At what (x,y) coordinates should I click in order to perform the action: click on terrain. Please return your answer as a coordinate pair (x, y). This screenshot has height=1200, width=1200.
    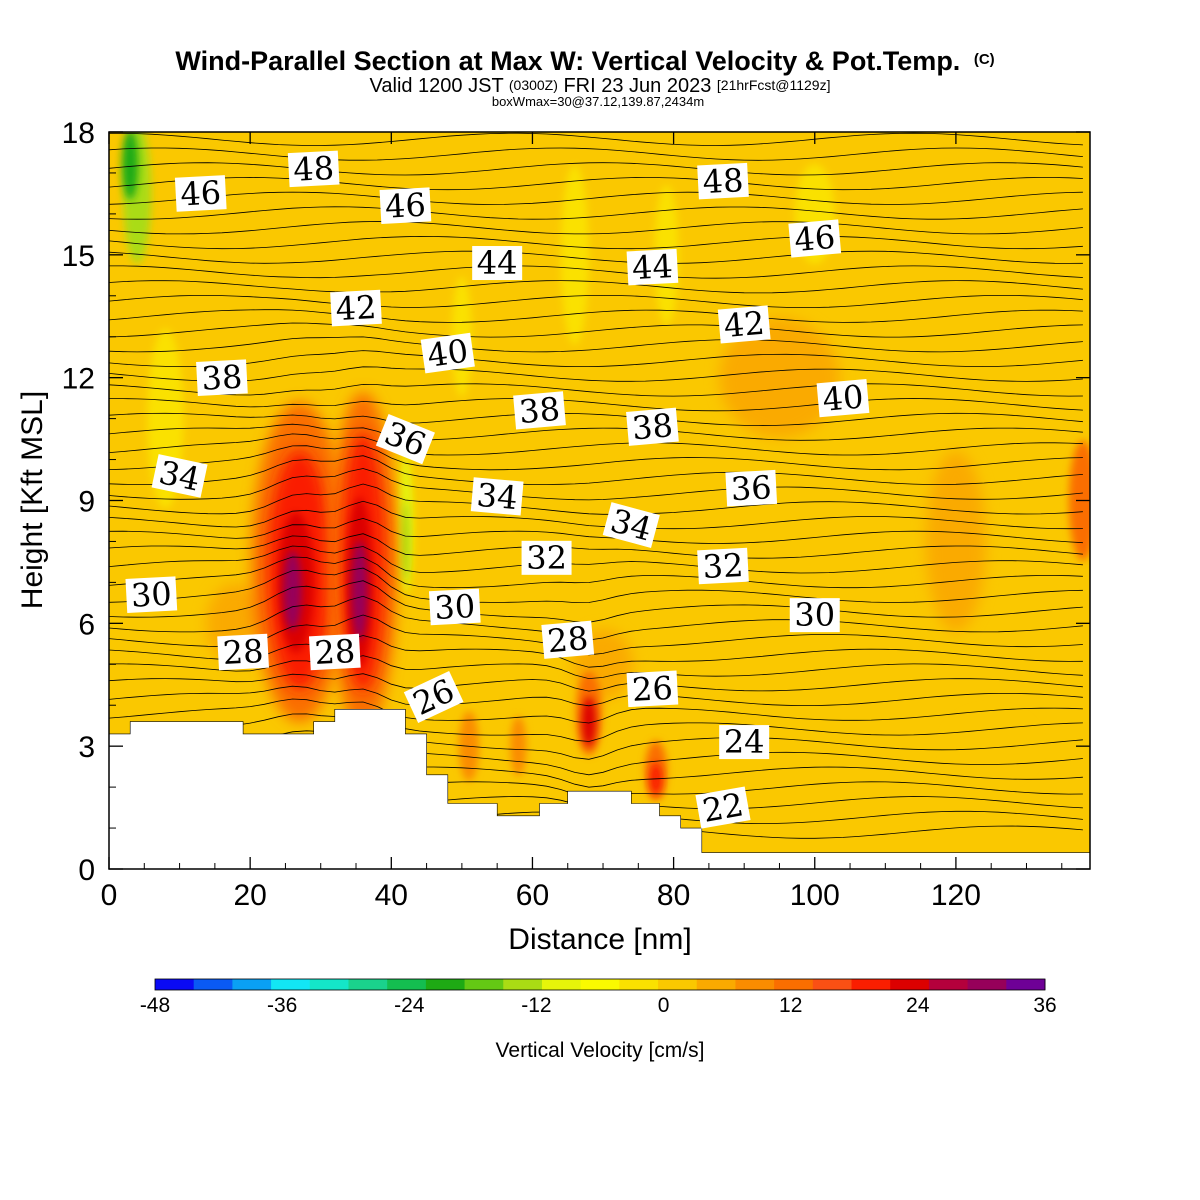
    Looking at the image, I should click on (599, 789).